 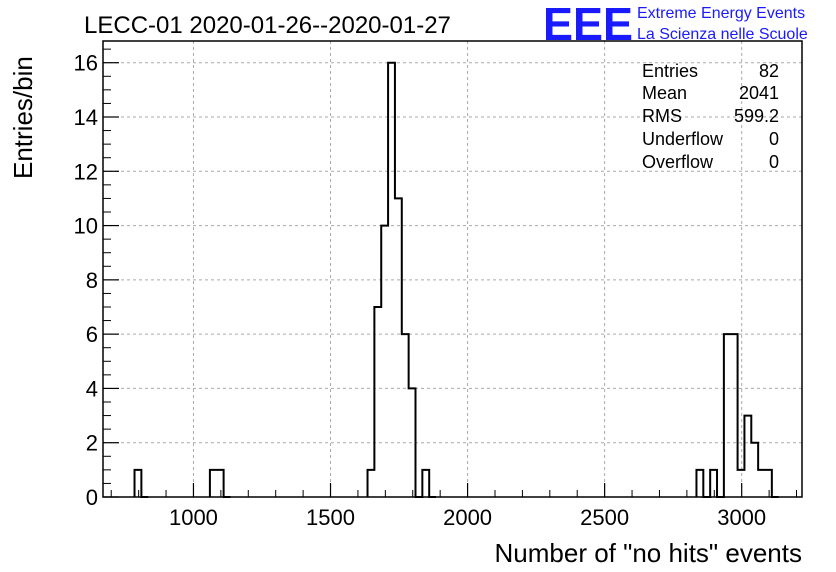 I want to click on y-tick-label: 4, so click(x=92, y=388).